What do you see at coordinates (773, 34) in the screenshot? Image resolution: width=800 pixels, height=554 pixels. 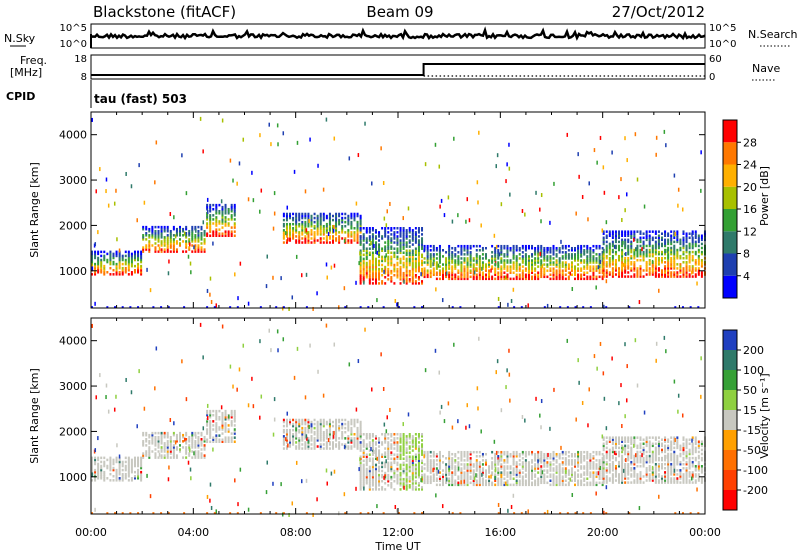 I see `noise-right-label: N.Search` at bounding box center [773, 34].